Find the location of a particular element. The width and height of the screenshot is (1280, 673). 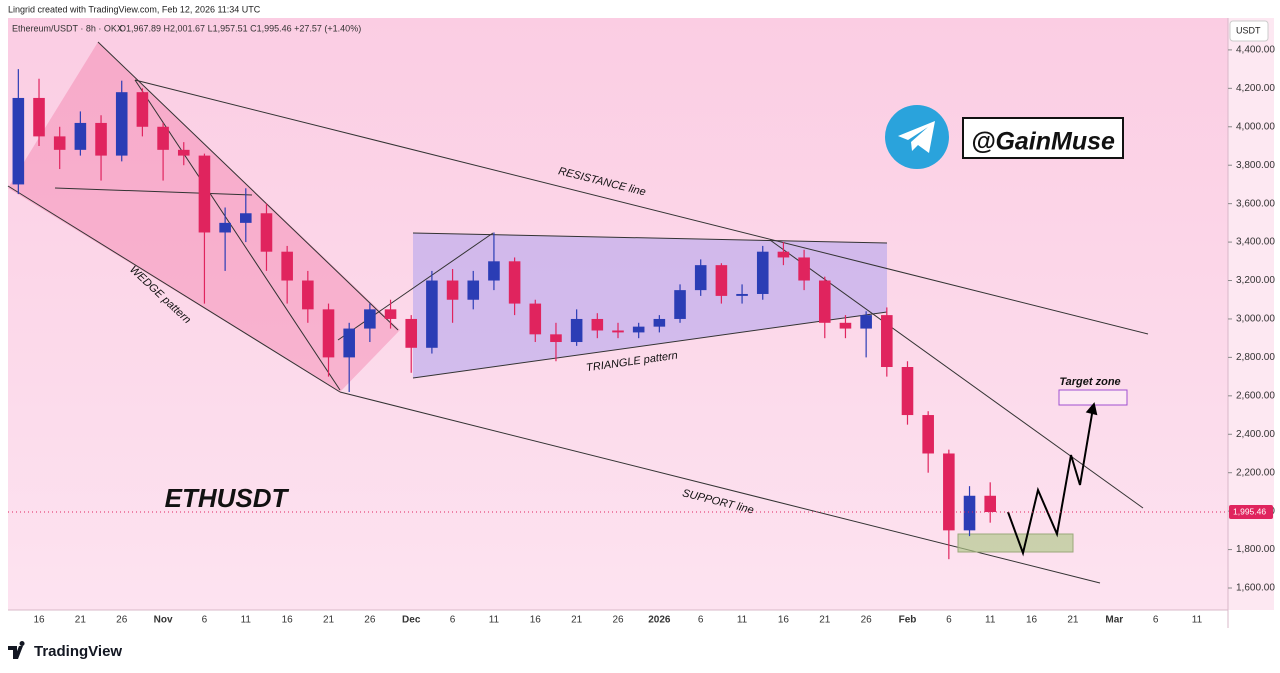

x-tick-label: Feb is located at coordinates (908, 620).